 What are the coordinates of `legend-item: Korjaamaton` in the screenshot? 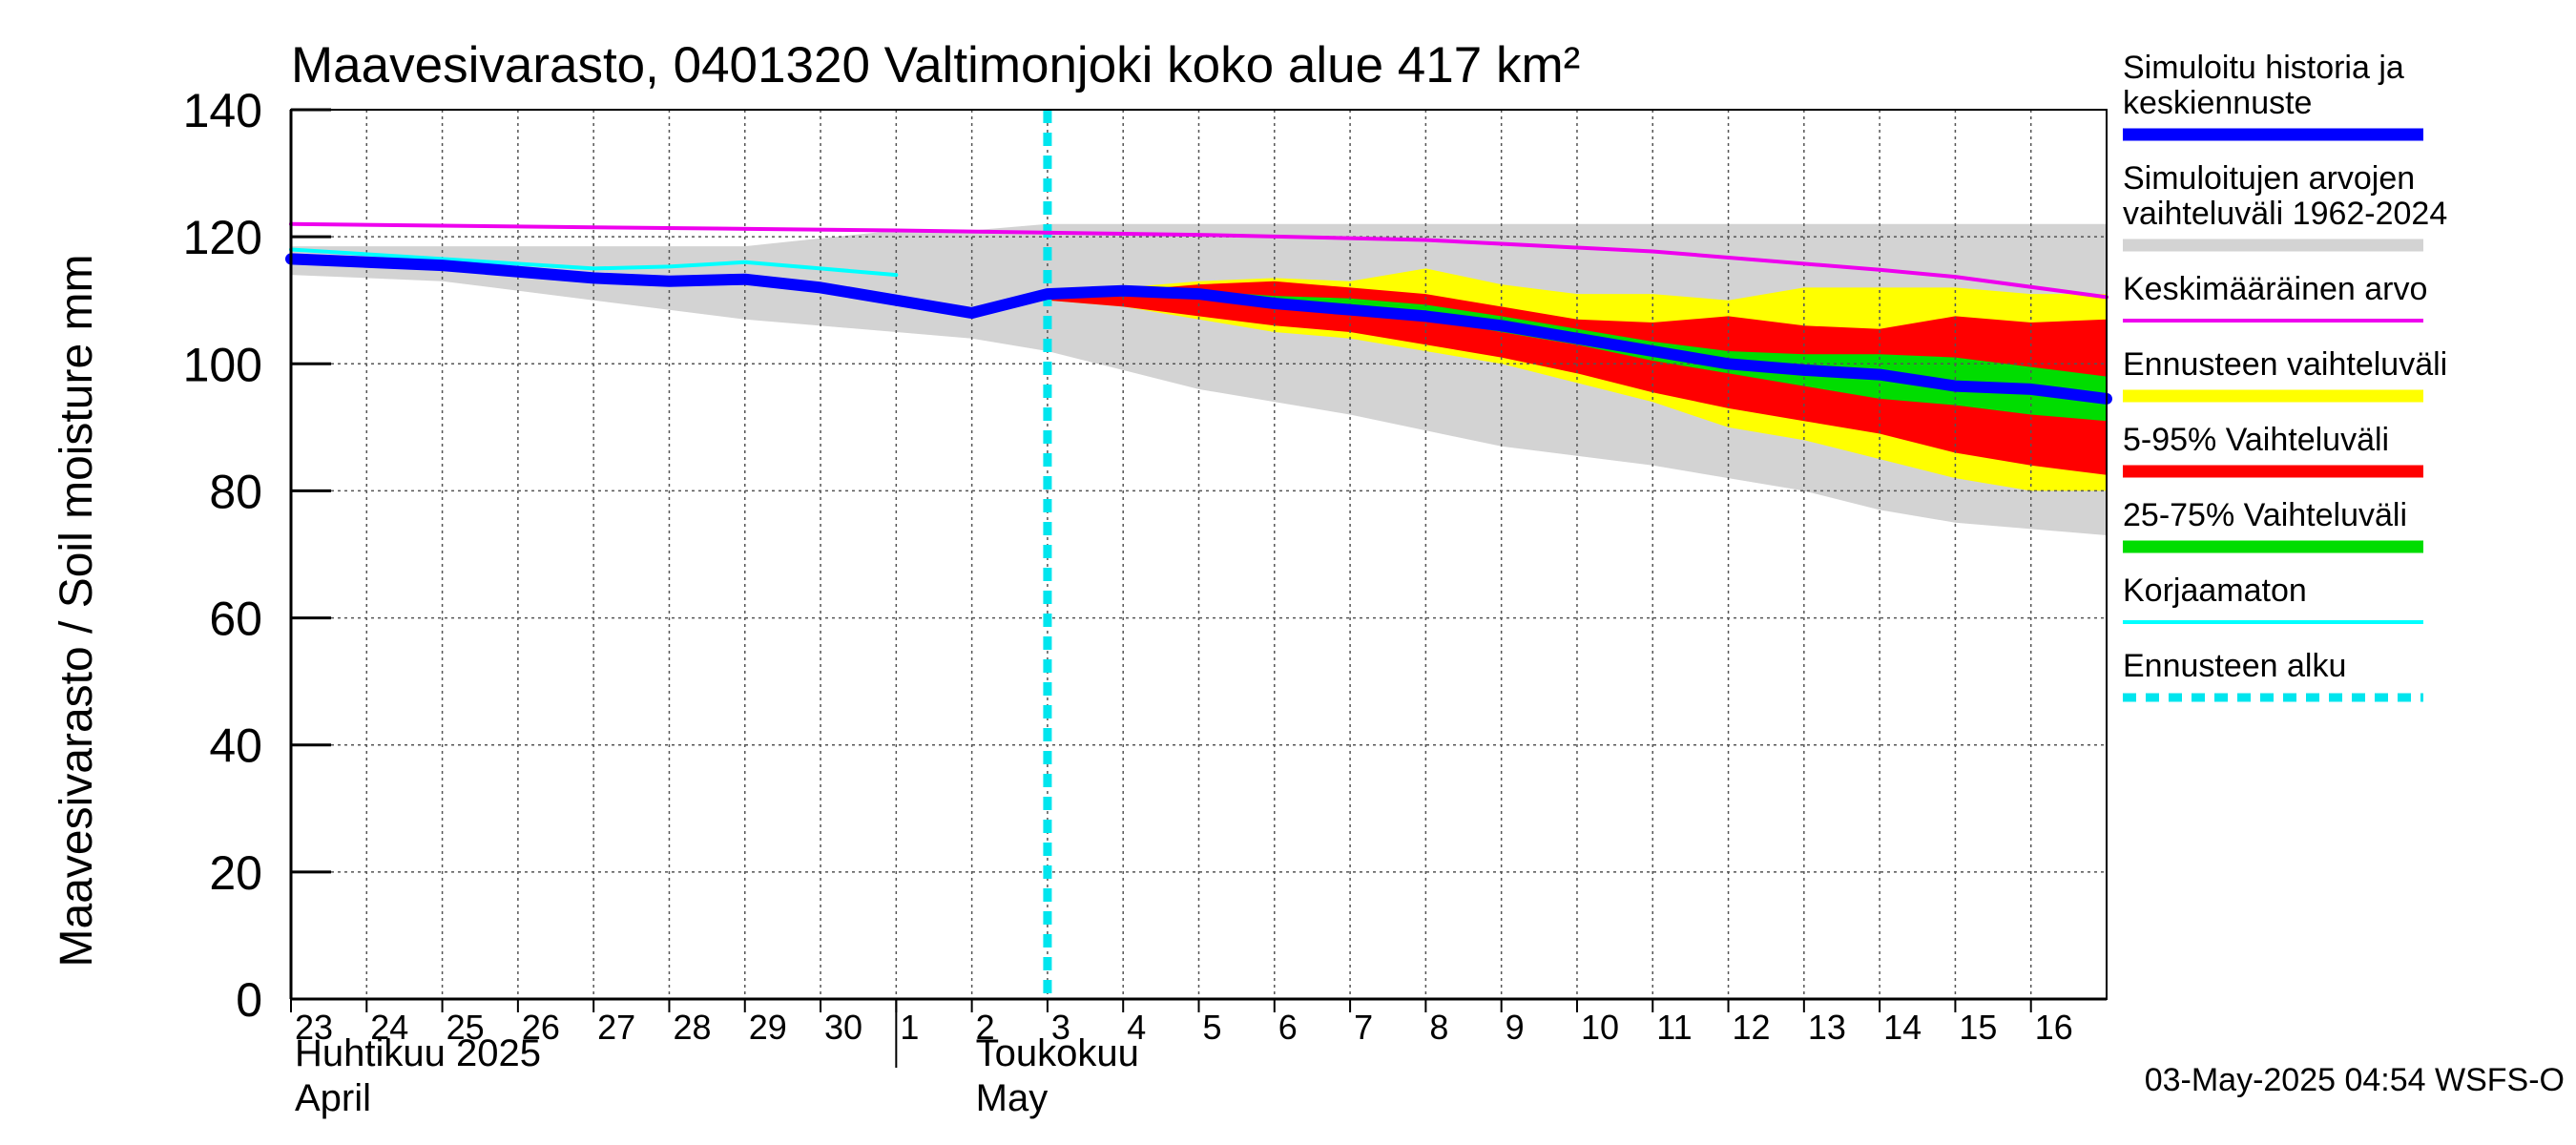 It's located at (2273, 598).